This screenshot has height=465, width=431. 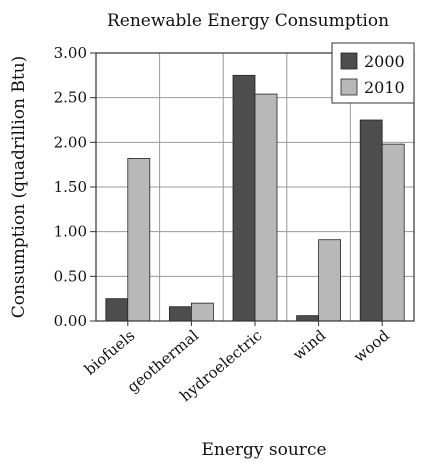 What do you see at coordinates (384, 61) in the screenshot?
I see `legend-label-2000: 2000` at bounding box center [384, 61].